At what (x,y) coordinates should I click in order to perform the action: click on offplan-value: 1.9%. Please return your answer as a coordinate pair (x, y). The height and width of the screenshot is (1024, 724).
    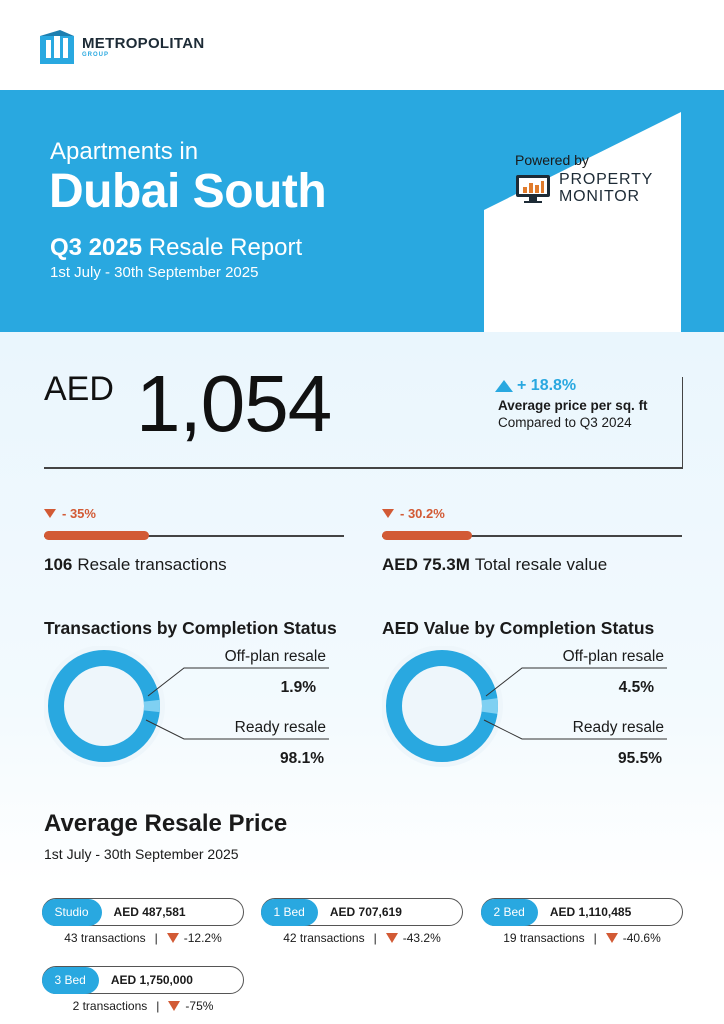
    Looking at the image, I should click on (298, 687).